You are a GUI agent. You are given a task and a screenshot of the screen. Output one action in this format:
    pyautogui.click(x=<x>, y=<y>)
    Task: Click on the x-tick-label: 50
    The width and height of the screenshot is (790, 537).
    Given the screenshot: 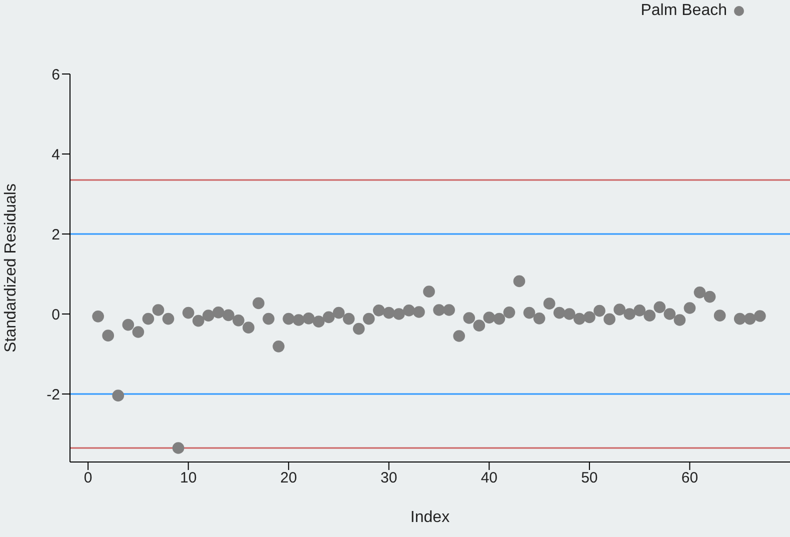 What is the action you would take?
    pyautogui.click(x=589, y=478)
    